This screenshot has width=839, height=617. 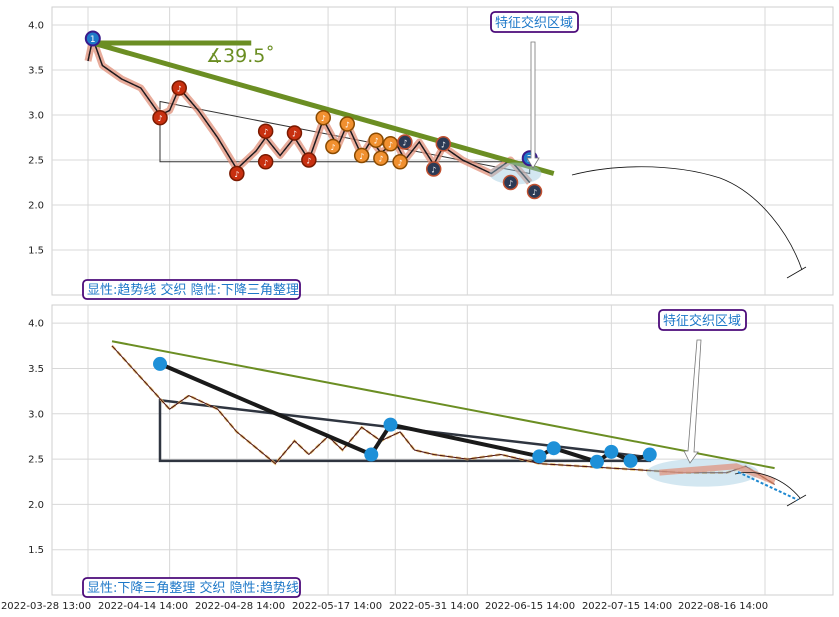 What do you see at coordinates (36, 505) in the screenshot?
I see `bottom-ytick-label-1: 2.0` at bounding box center [36, 505].